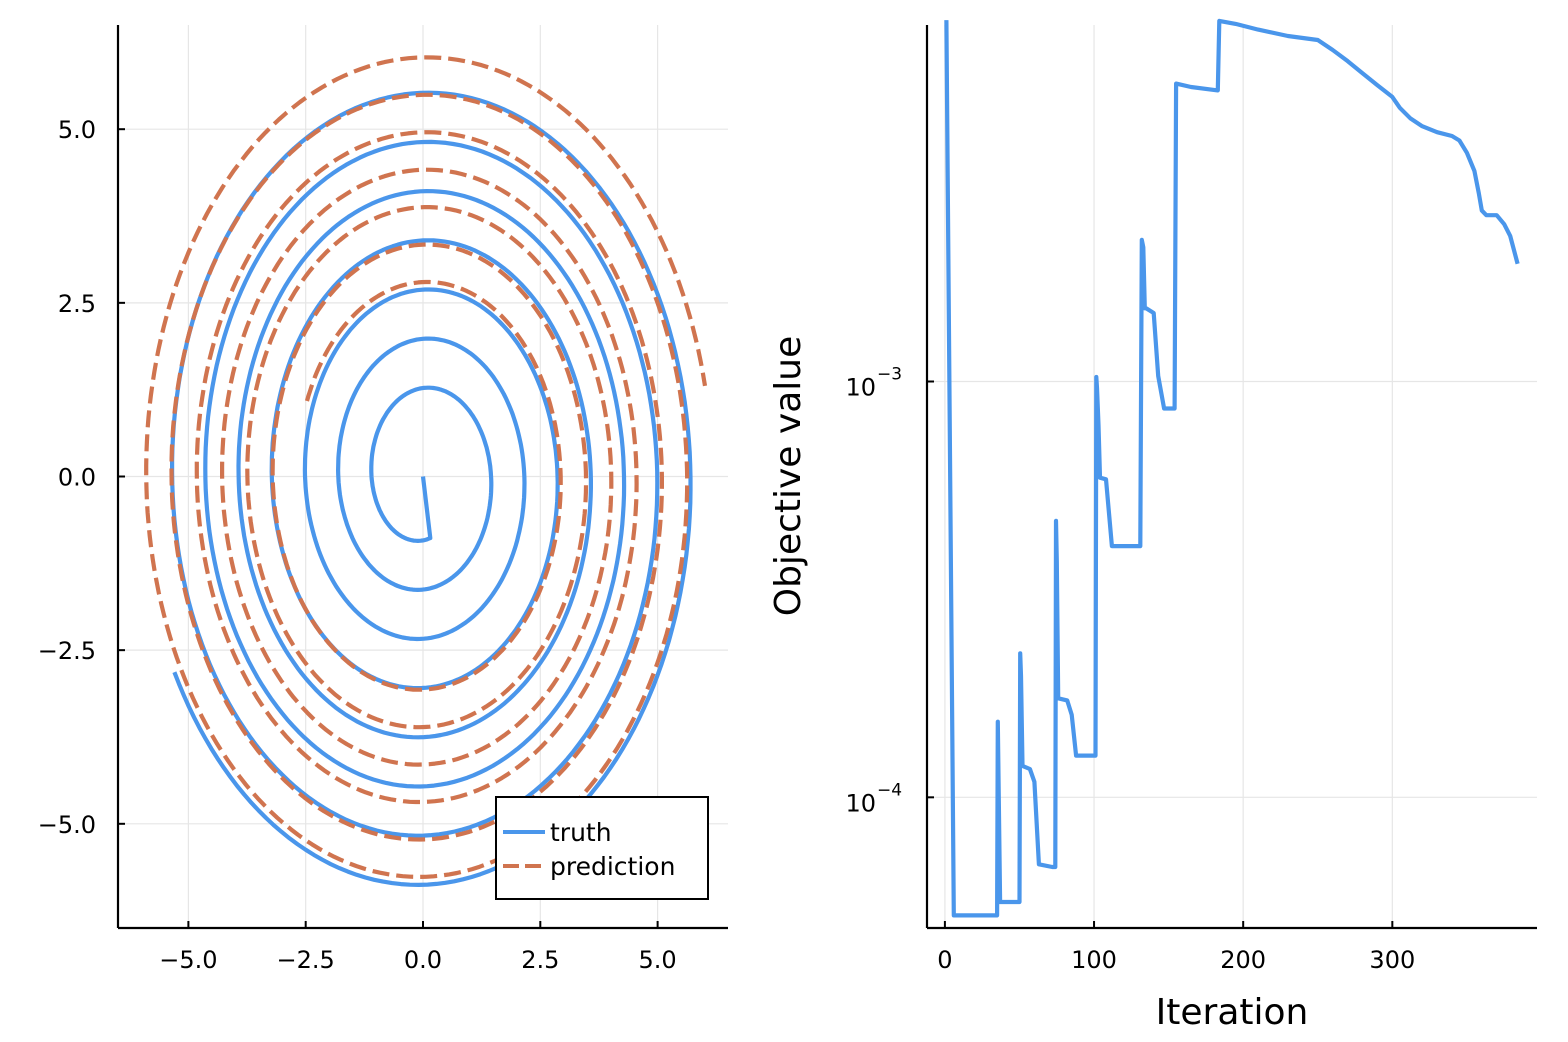 This screenshot has height=1042, width=1568. I want to click on phase-y-tick-label: 5.0, so click(77, 130).